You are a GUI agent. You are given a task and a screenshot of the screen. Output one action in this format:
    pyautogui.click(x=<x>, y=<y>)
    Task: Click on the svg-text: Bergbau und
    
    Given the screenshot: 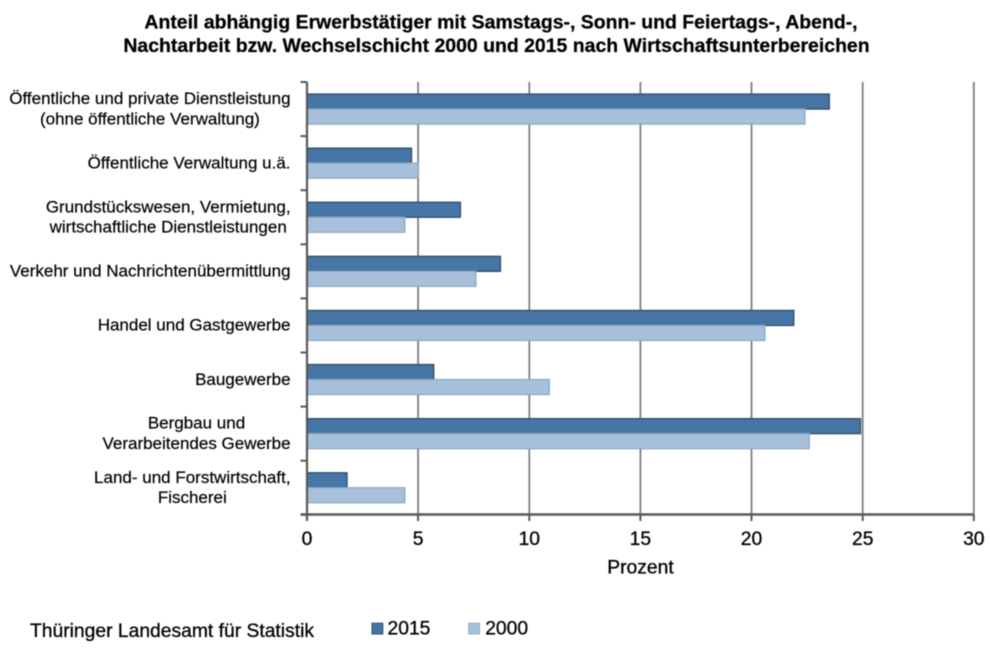 What is the action you would take?
    pyautogui.click(x=196, y=423)
    